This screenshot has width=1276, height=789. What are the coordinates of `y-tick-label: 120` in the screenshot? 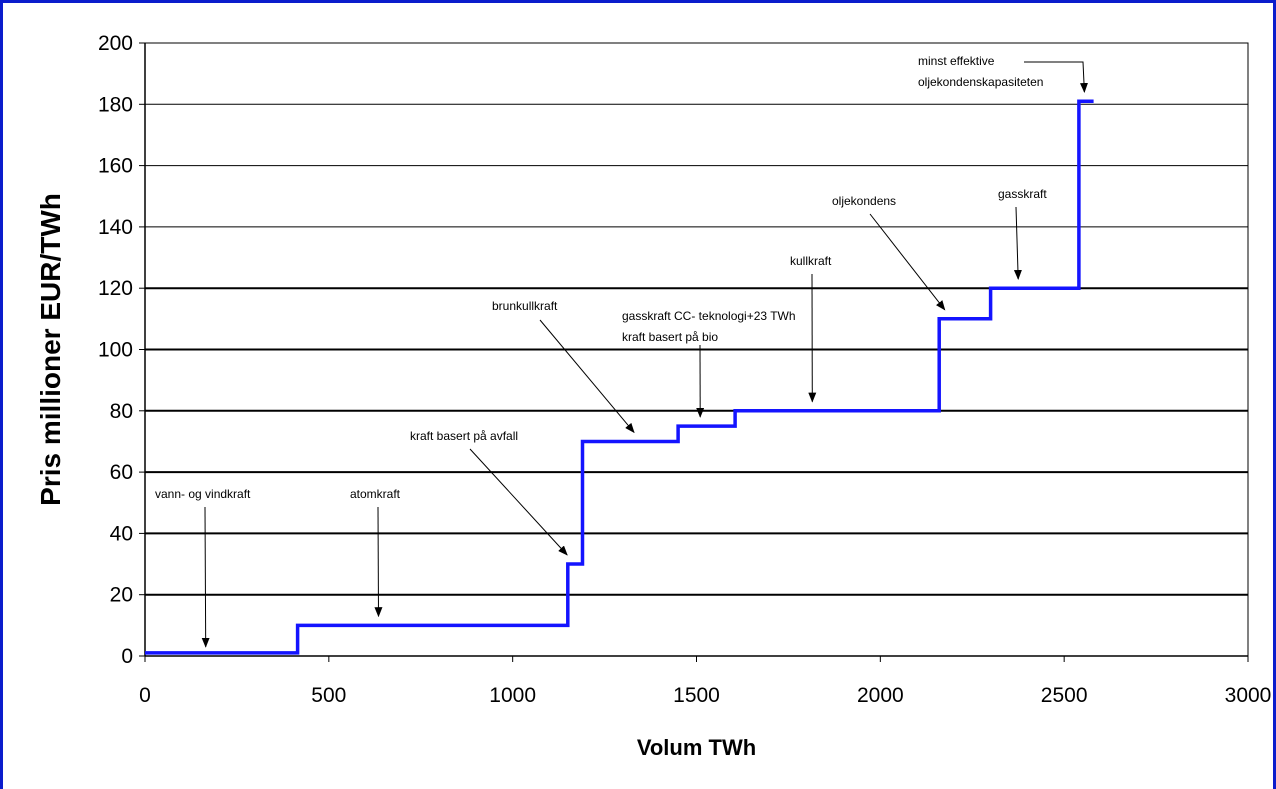 It's located at (115, 288).